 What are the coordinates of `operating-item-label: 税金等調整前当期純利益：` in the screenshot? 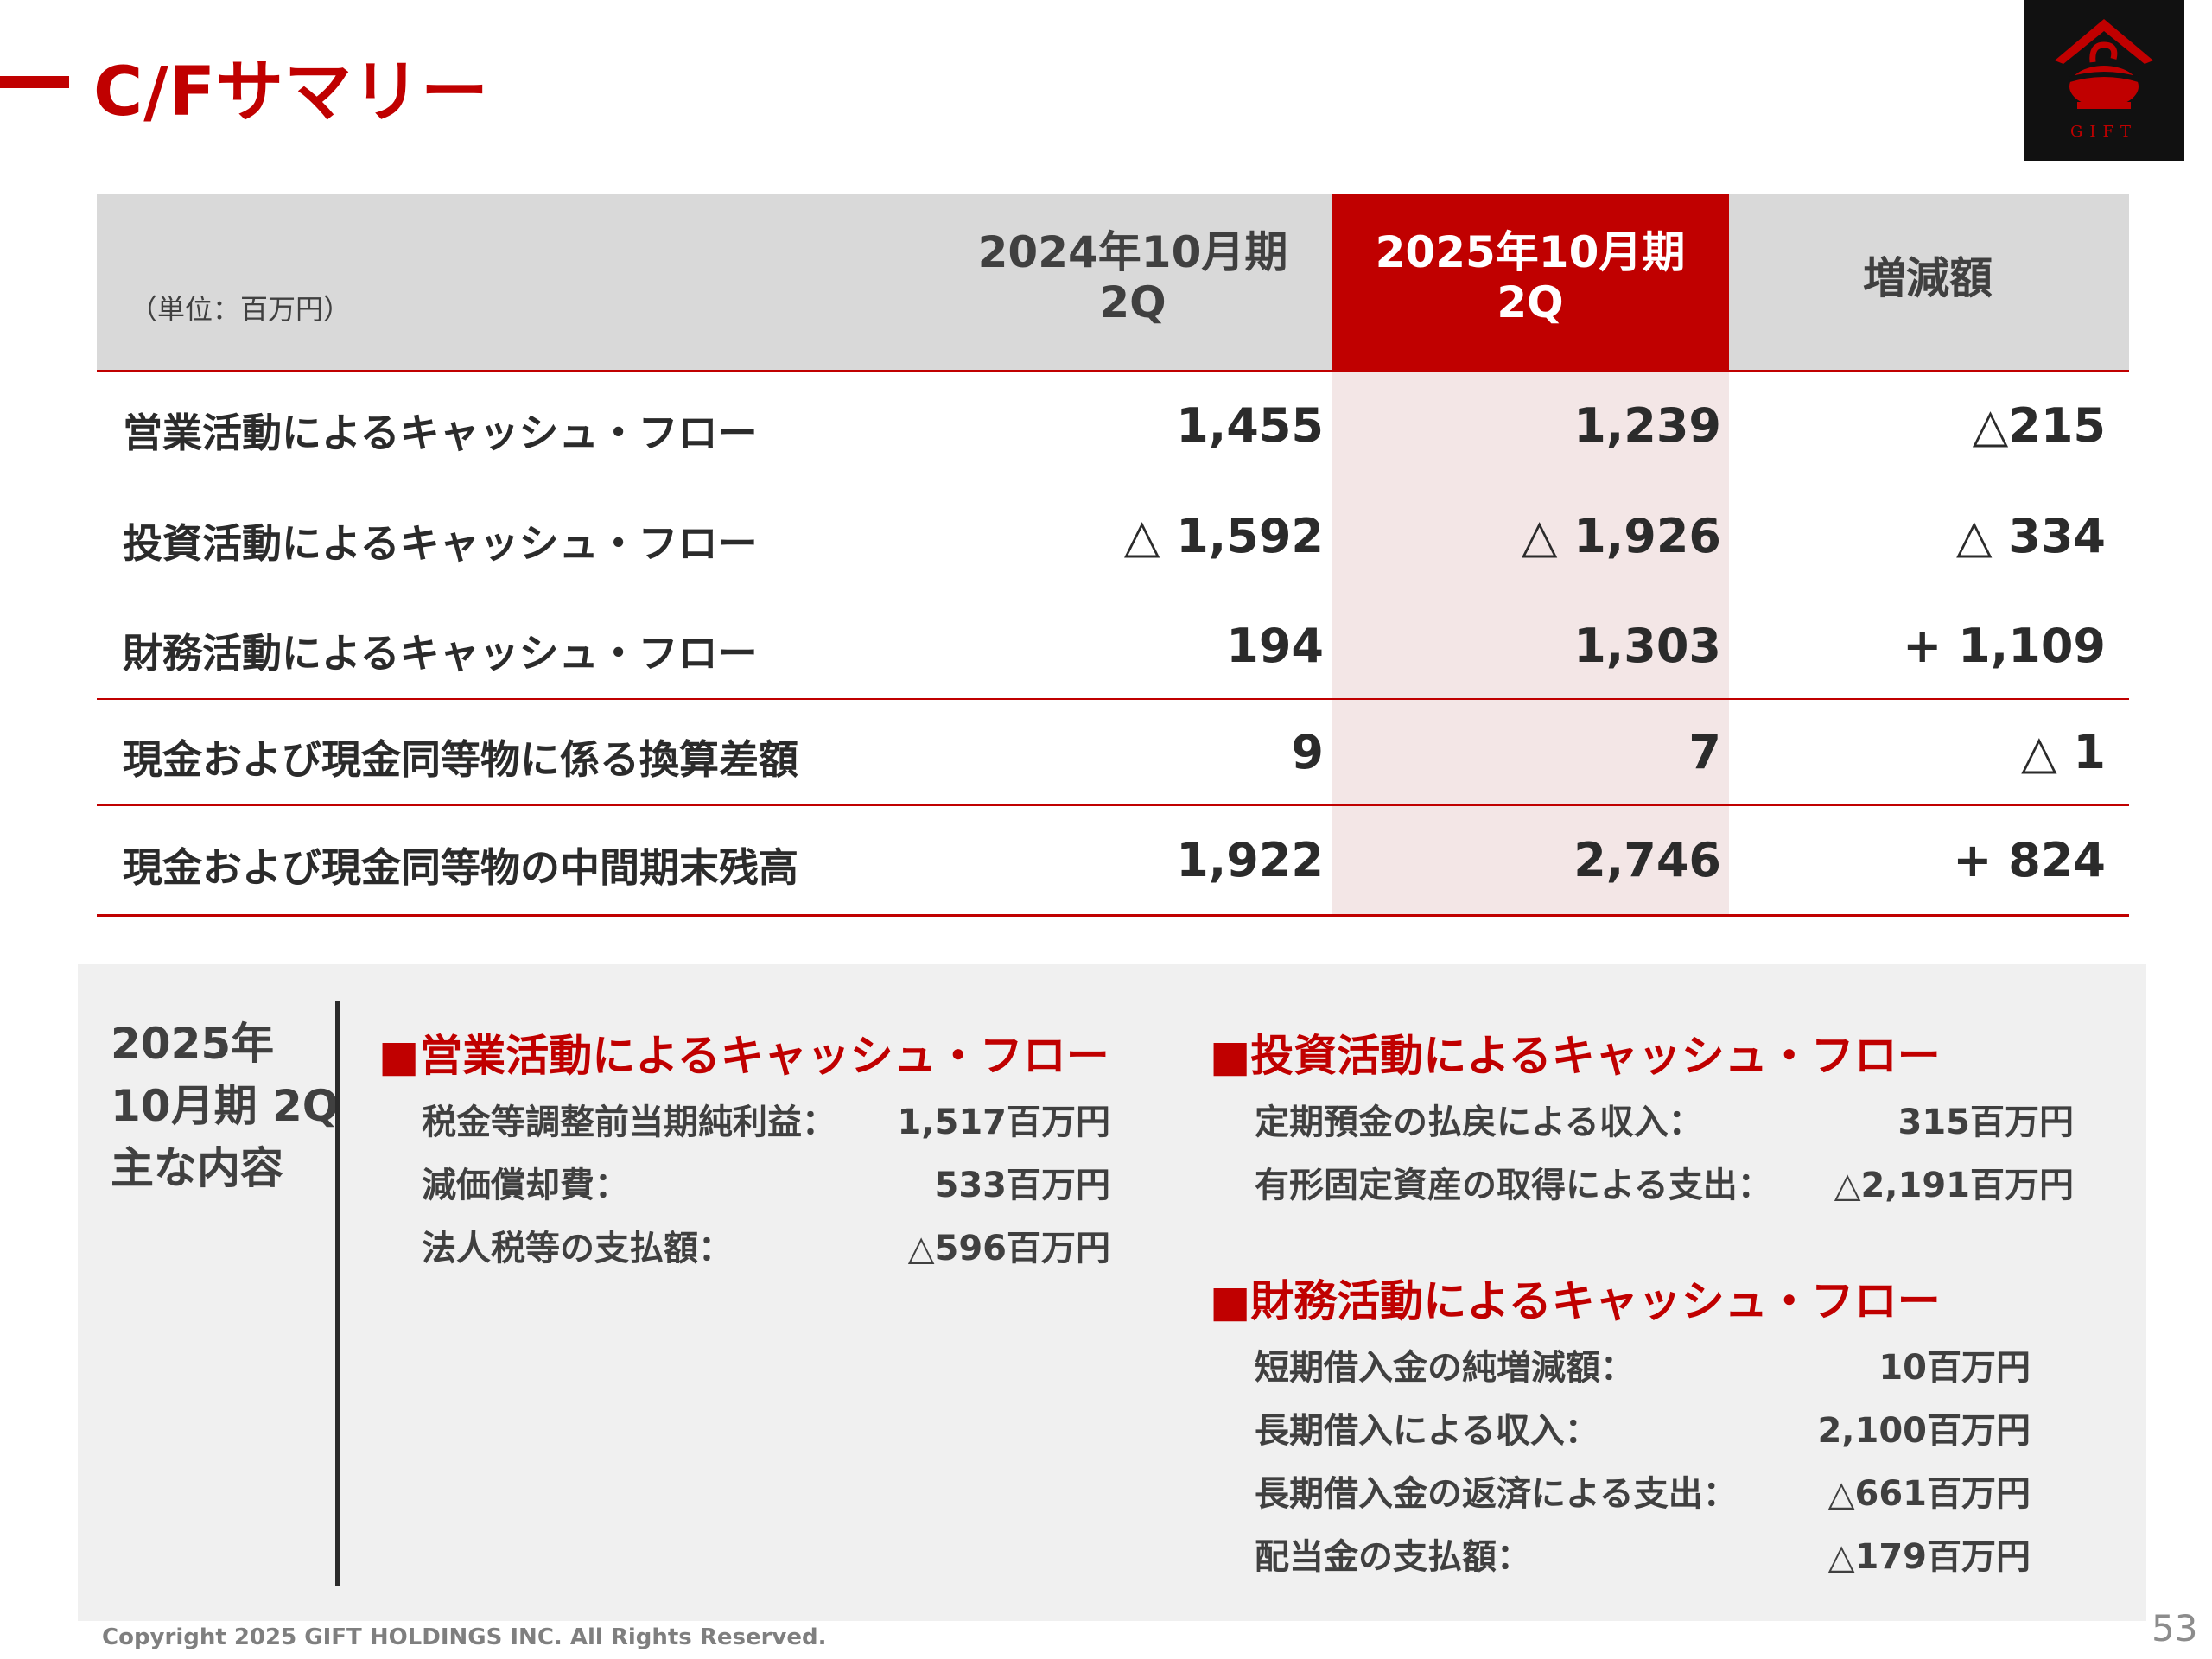 It's located at (629, 1122).